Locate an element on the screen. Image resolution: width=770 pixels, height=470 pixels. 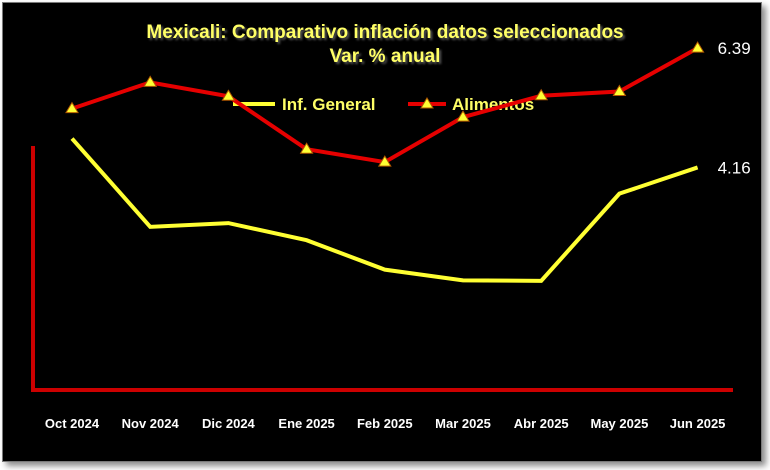
legend-label-inf-general: Inf. General is located at coordinates (329, 104).